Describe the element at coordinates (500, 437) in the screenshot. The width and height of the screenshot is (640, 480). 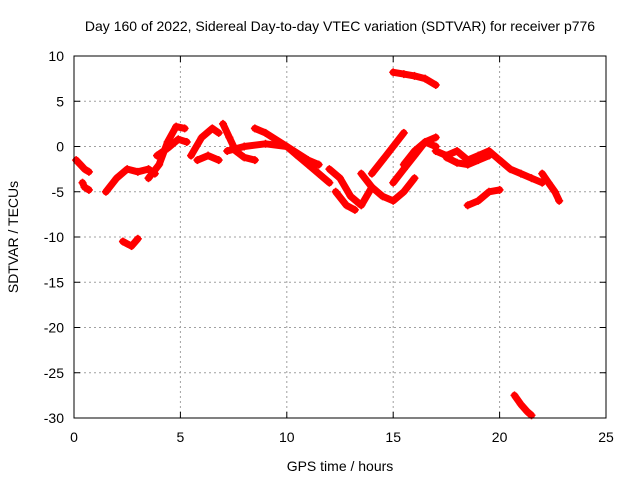
I see `x-tick-label: 20` at that location.